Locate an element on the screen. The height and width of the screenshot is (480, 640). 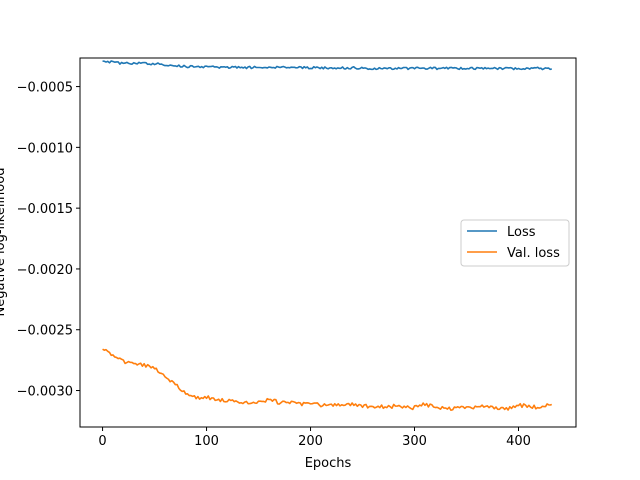
x-tick-label: 0 is located at coordinates (102, 441).